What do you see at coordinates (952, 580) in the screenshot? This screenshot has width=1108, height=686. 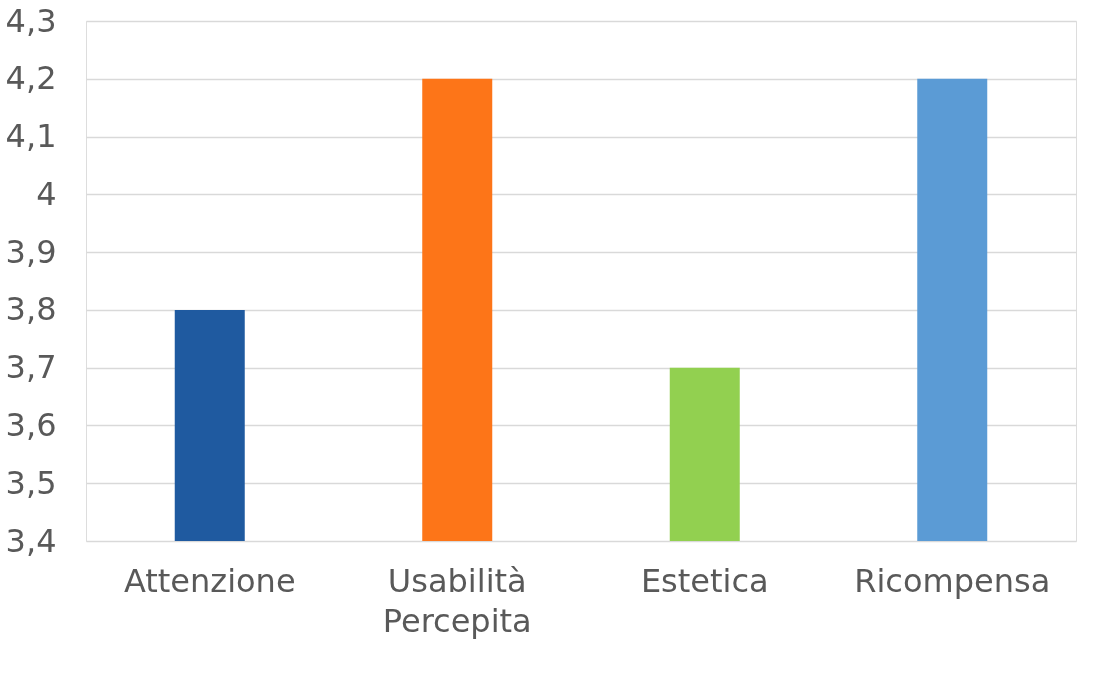 I see `x-tick-label: Ricompensa` at bounding box center [952, 580].